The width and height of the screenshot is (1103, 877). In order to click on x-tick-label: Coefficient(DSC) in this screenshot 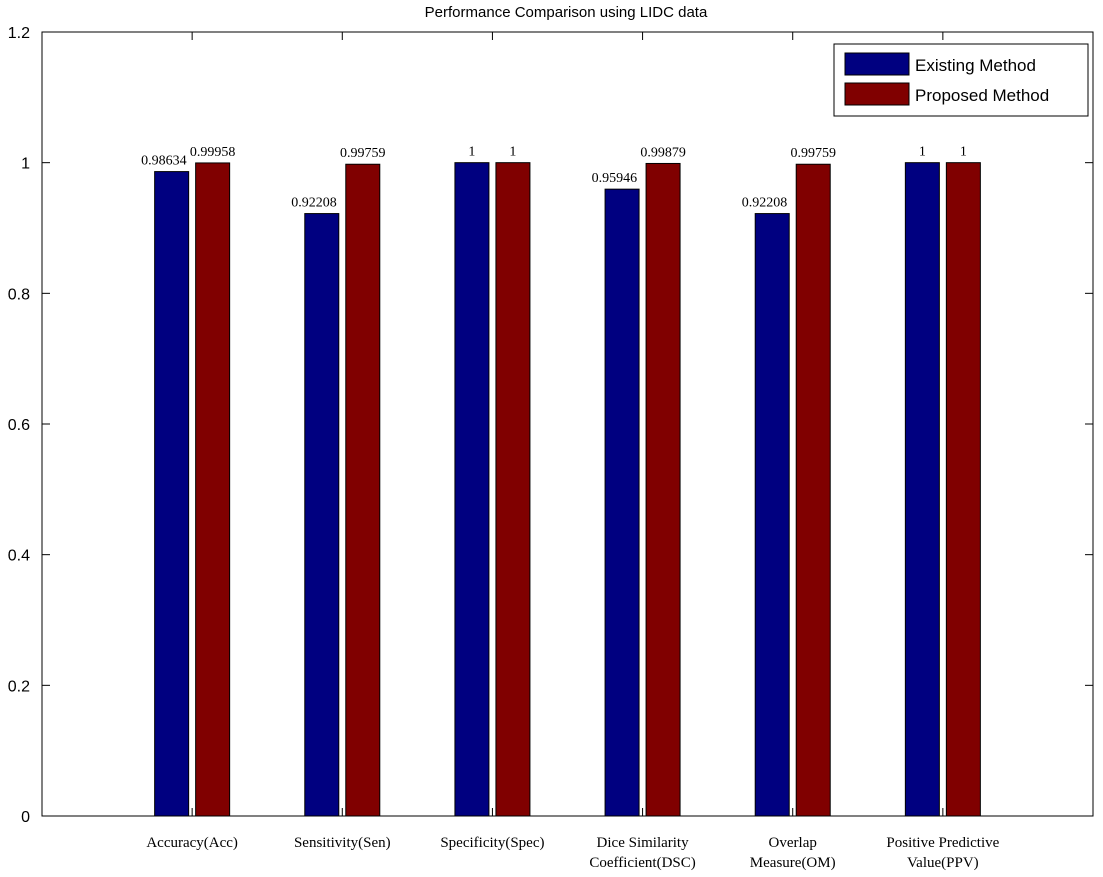, I will do `click(642, 863)`.